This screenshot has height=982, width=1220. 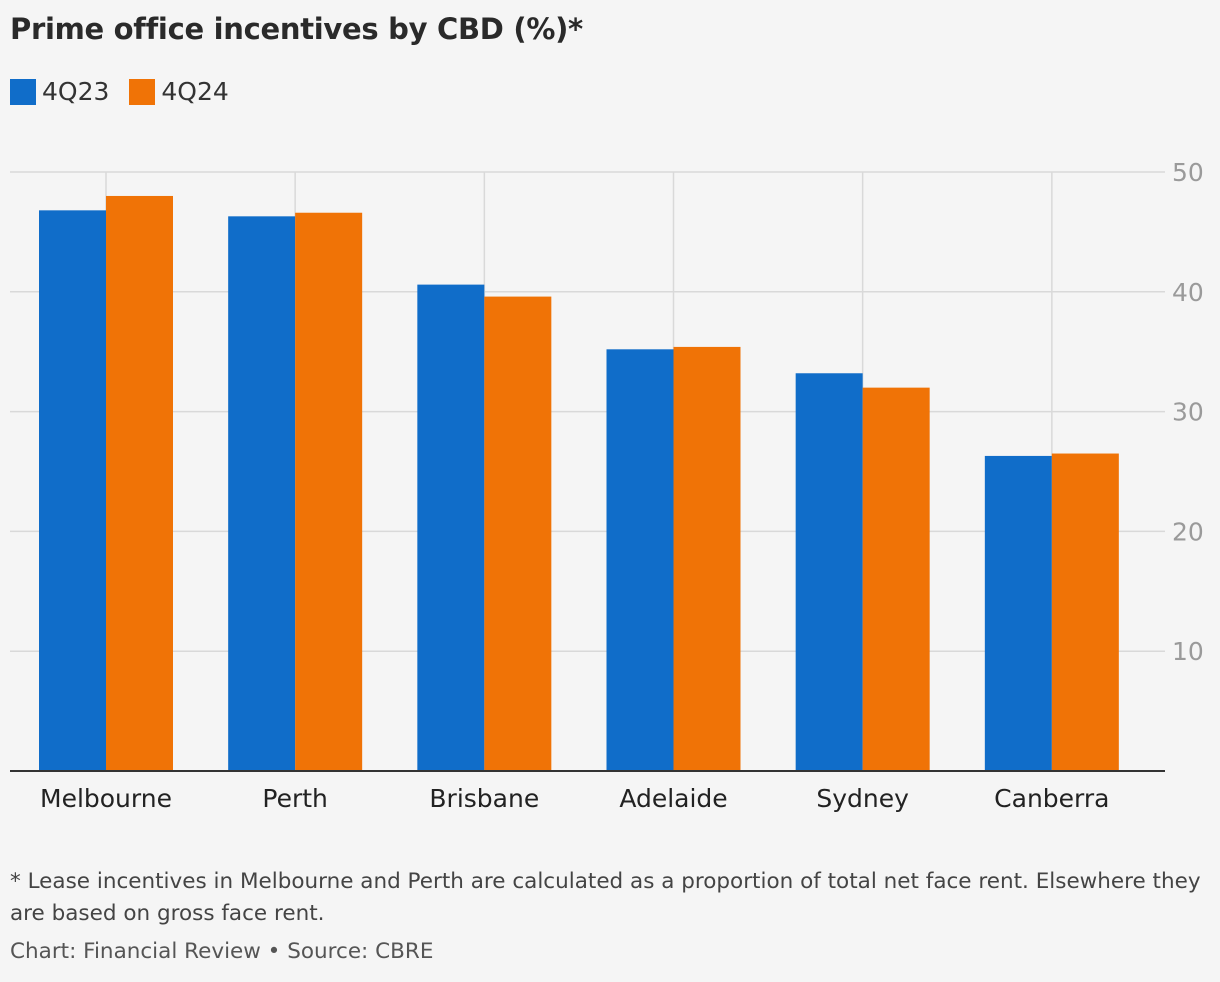 I want to click on bar-4q24-brisbane, so click(x=518, y=533).